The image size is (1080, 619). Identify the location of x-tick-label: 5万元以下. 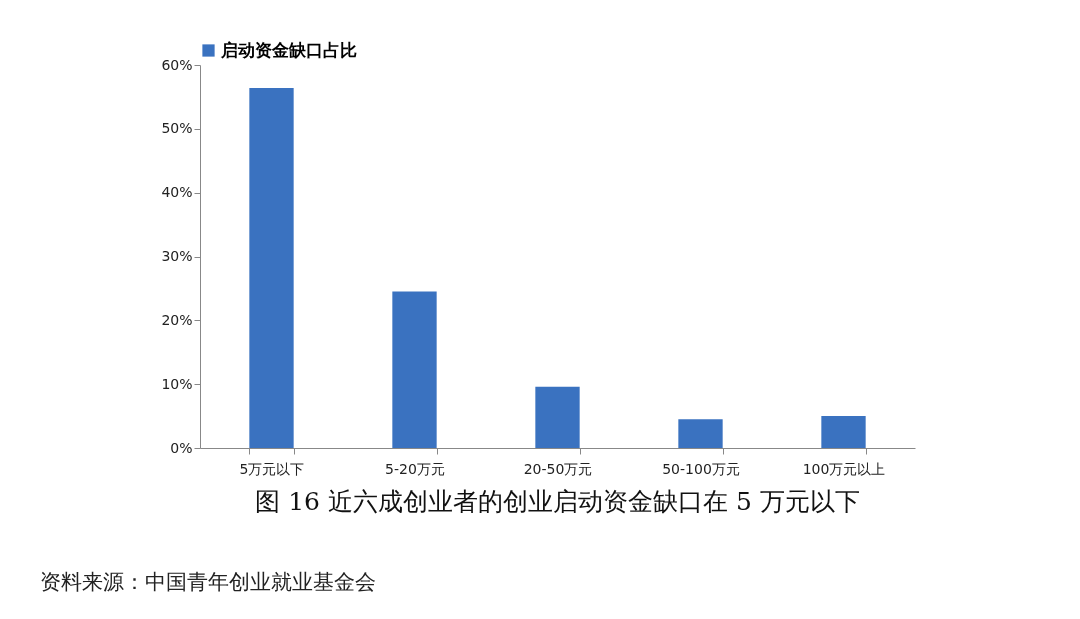
(272, 468).